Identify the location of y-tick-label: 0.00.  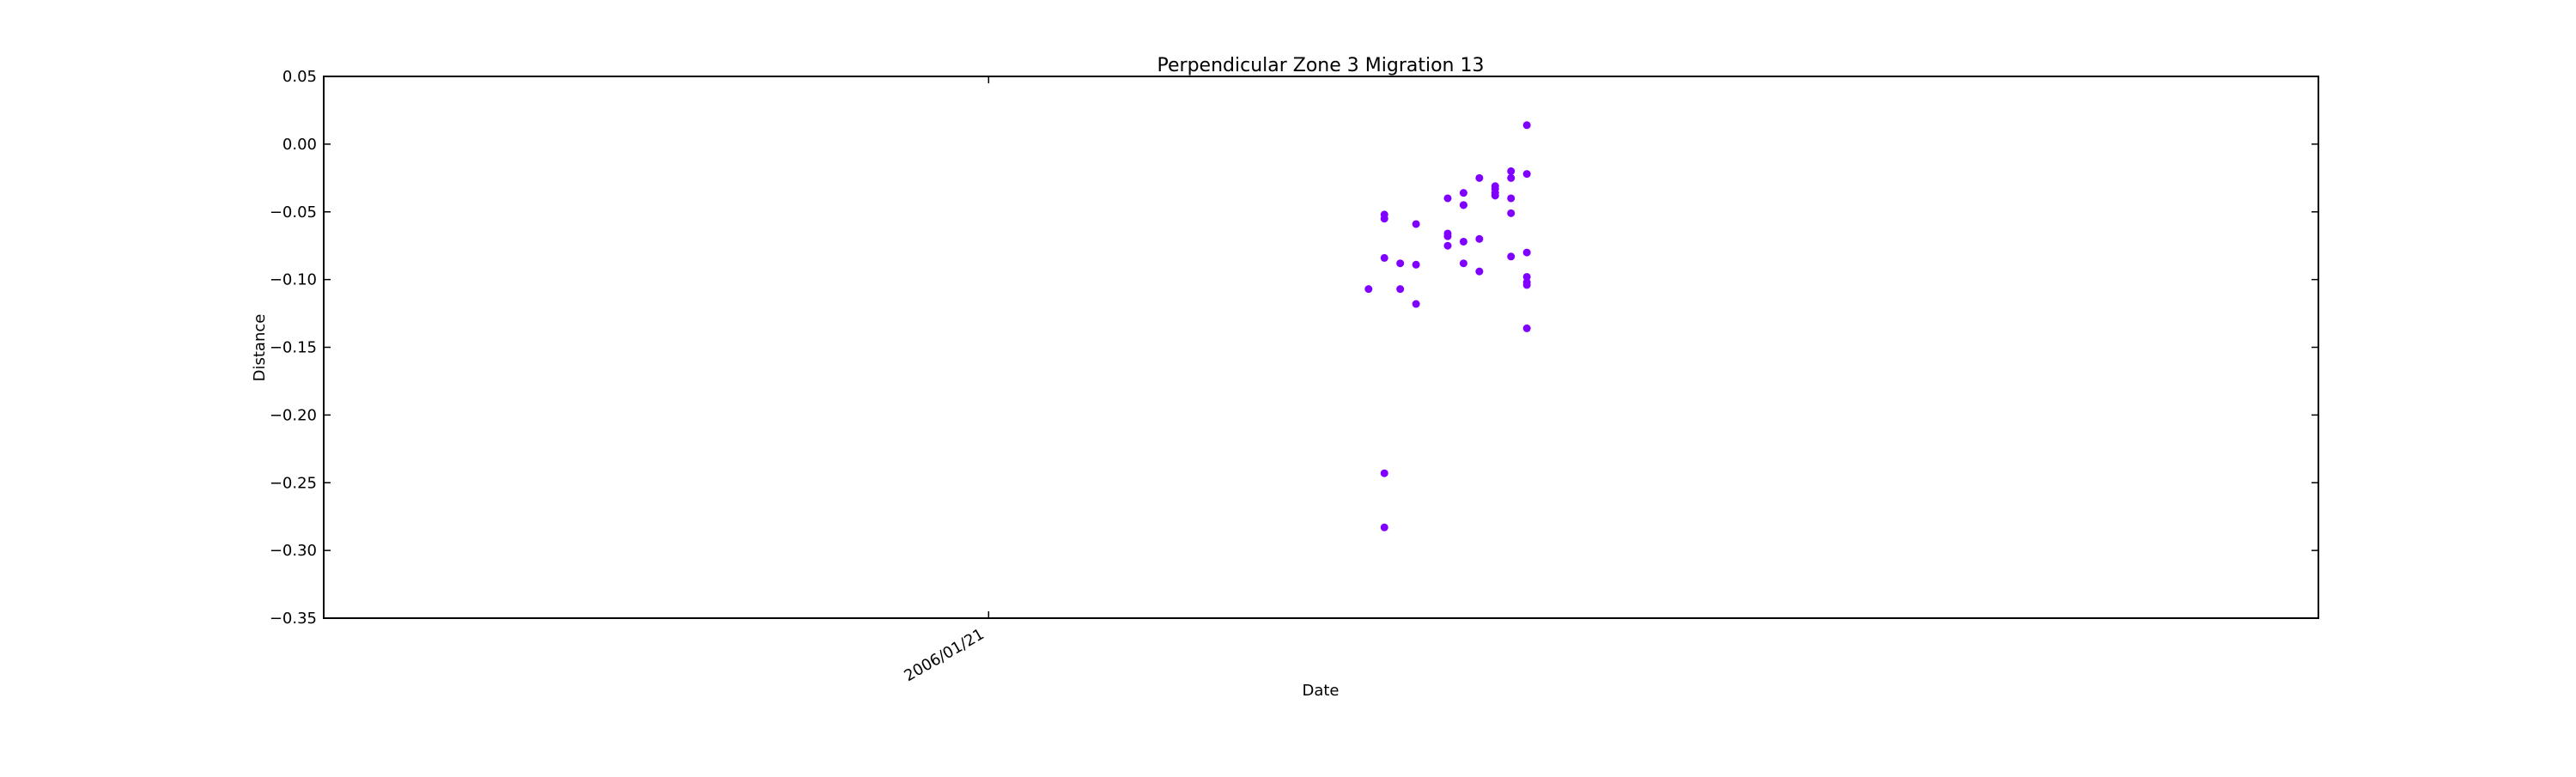
(300, 145).